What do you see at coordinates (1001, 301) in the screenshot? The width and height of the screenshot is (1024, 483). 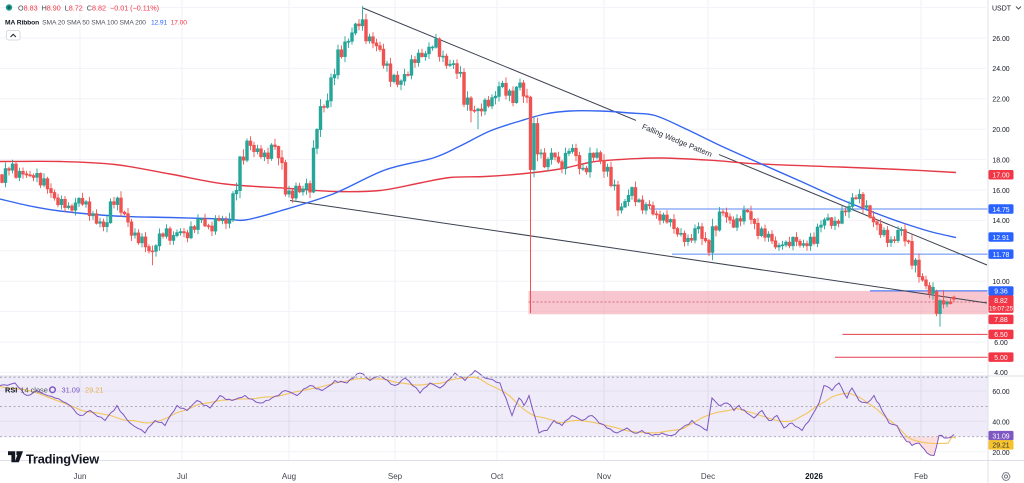 I see `svg-text: 8.82` at bounding box center [1001, 301].